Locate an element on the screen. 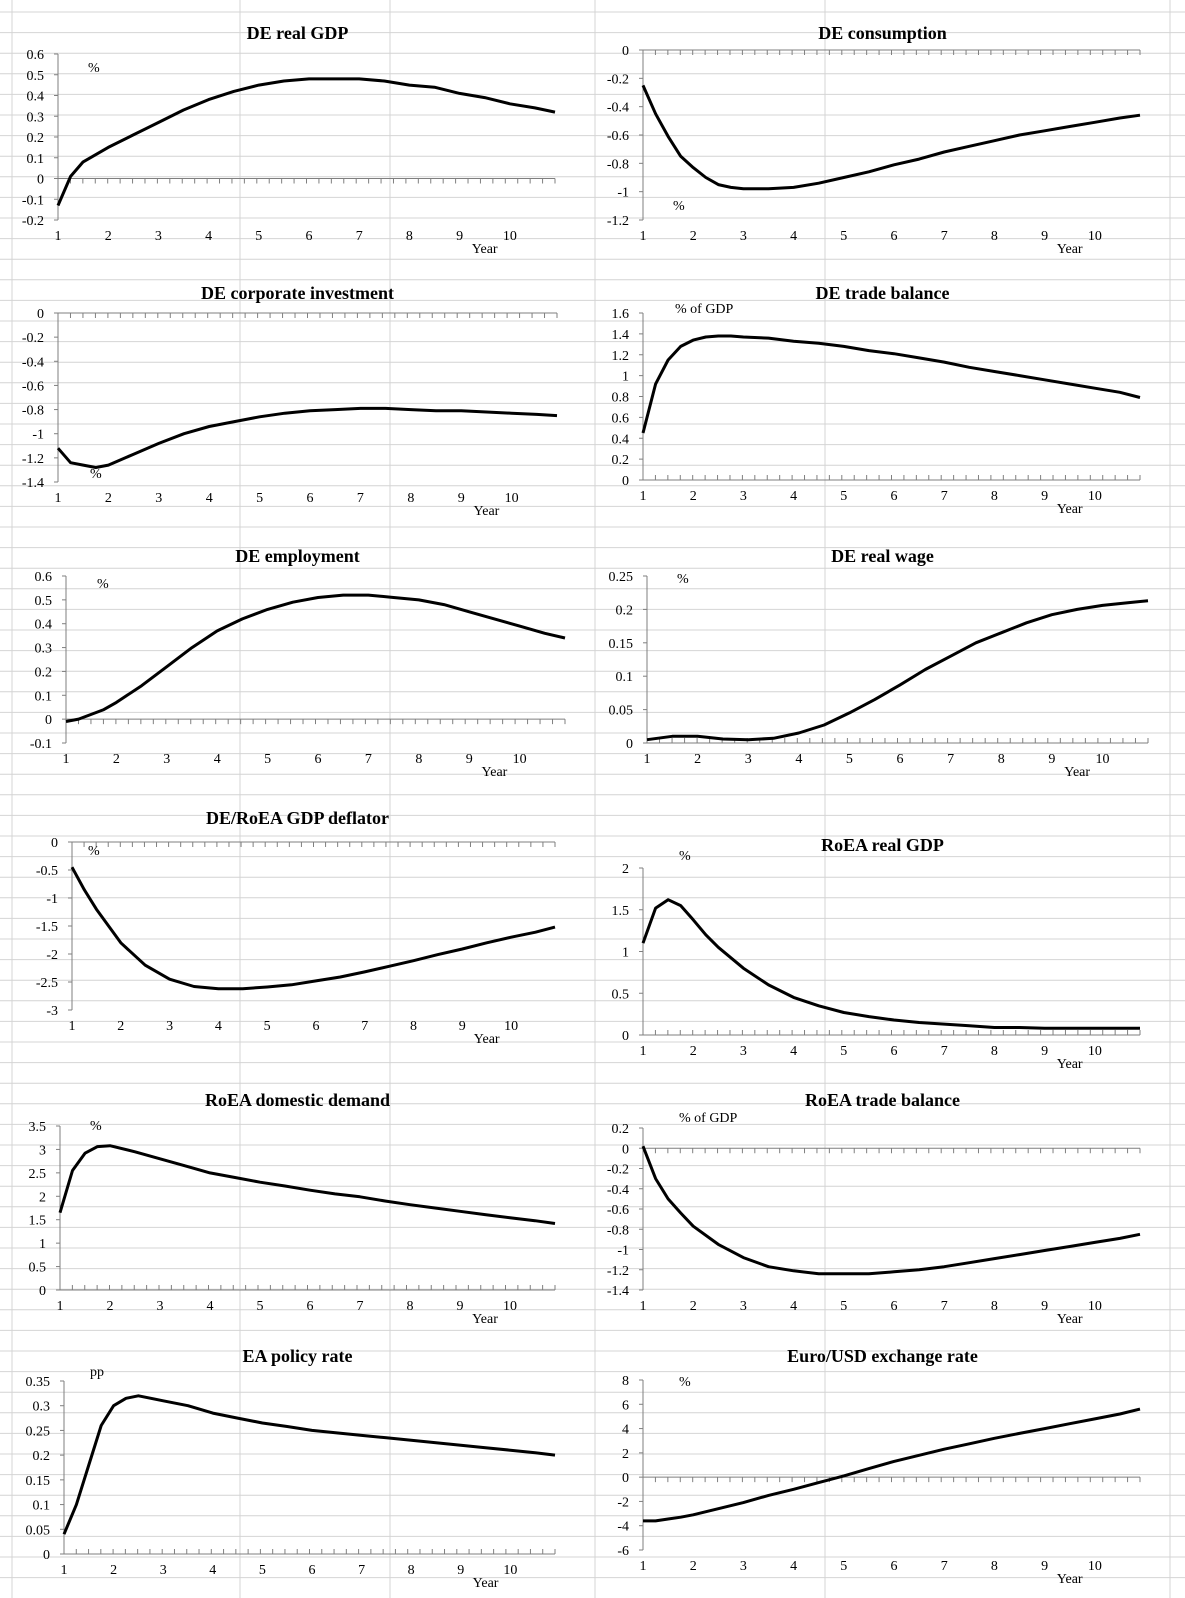 This screenshot has height=1598, width=1185. y-tick-label: 4 is located at coordinates (625, 1430).